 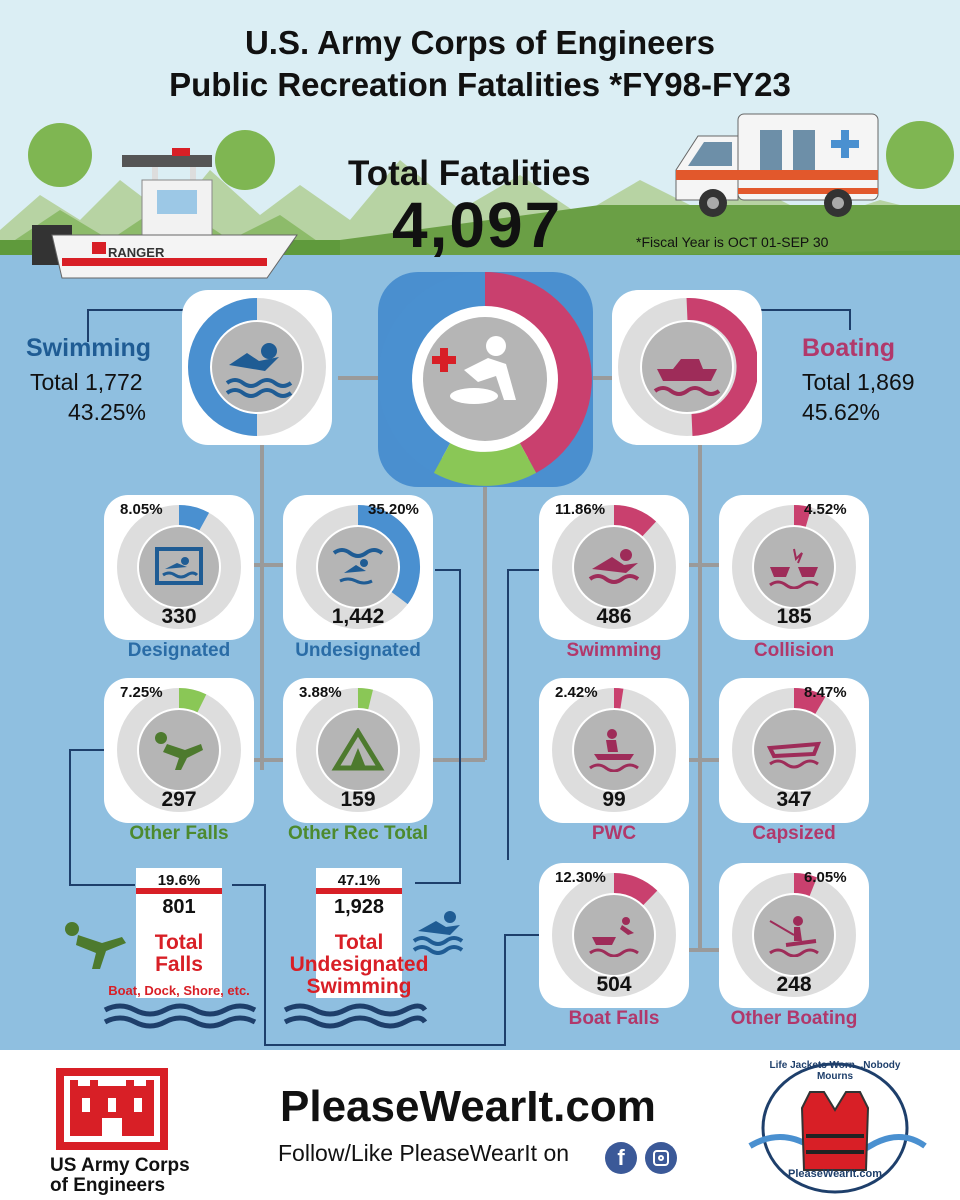 I want to click on boat-label: RANGER, so click(x=136, y=252).